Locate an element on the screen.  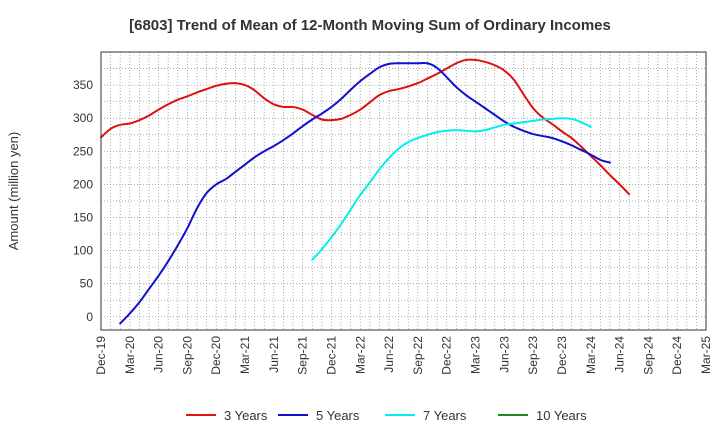
x-tick-label: Mar-25 is located at coordinates (706, 355).